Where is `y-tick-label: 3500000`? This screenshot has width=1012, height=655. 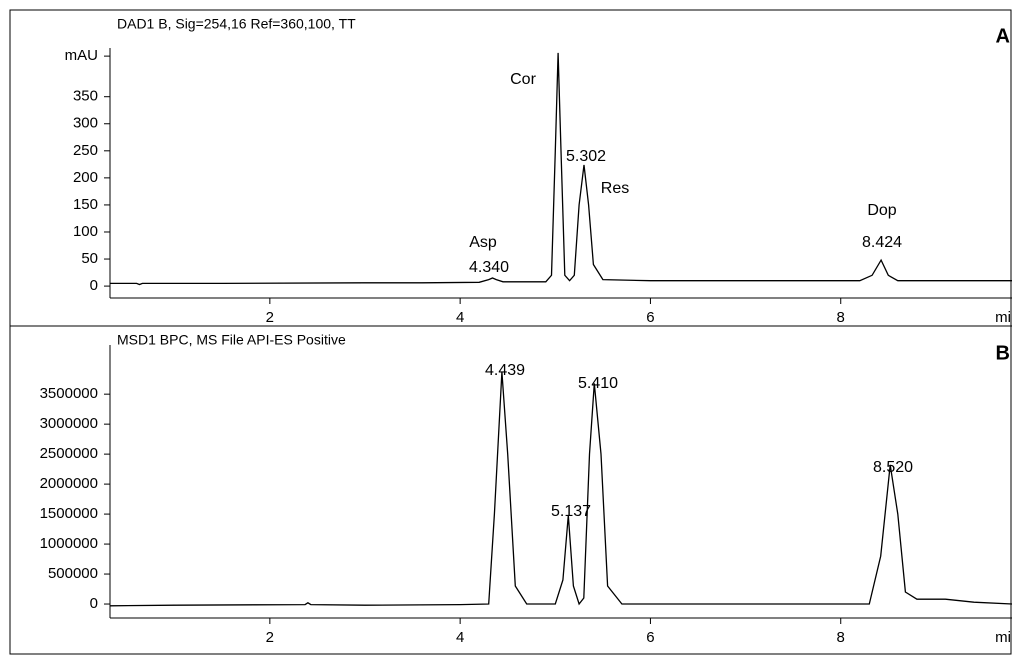
y-tick-label: 3500000 is located at coordinates (69, 393).